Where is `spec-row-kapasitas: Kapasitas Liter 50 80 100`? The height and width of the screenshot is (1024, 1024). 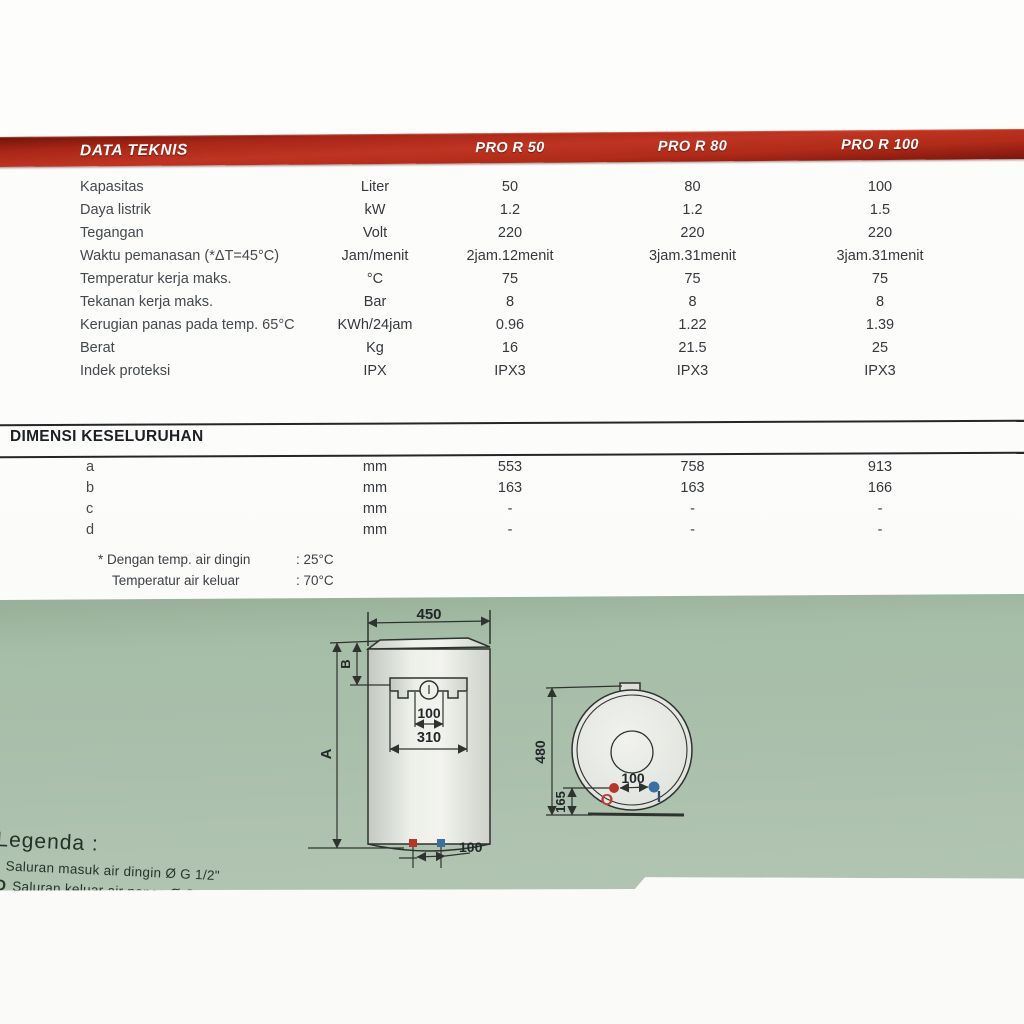 spec-row-kapasitas: Kapasitas Liter 50 80 100 is located at coordinates (537, 187).